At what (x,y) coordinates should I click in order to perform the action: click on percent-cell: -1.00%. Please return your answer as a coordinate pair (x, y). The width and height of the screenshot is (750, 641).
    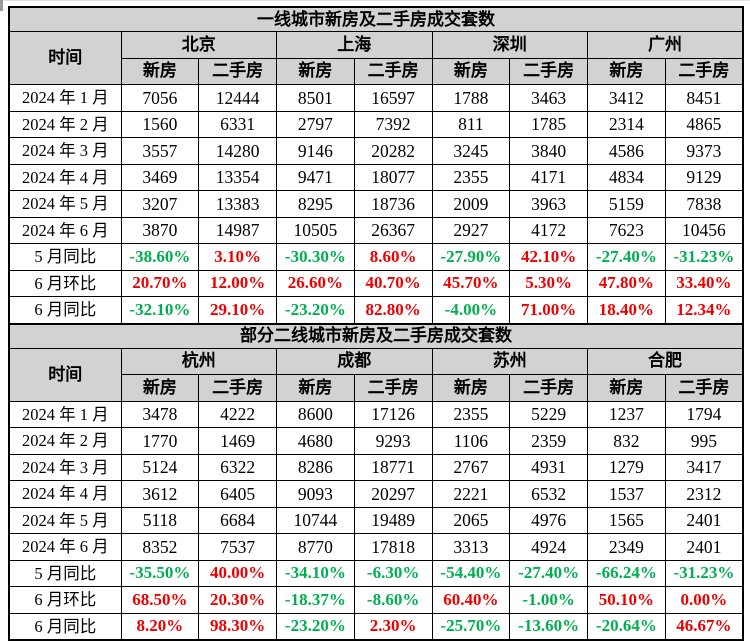
    Looking at the image, I should click on (549, 600).